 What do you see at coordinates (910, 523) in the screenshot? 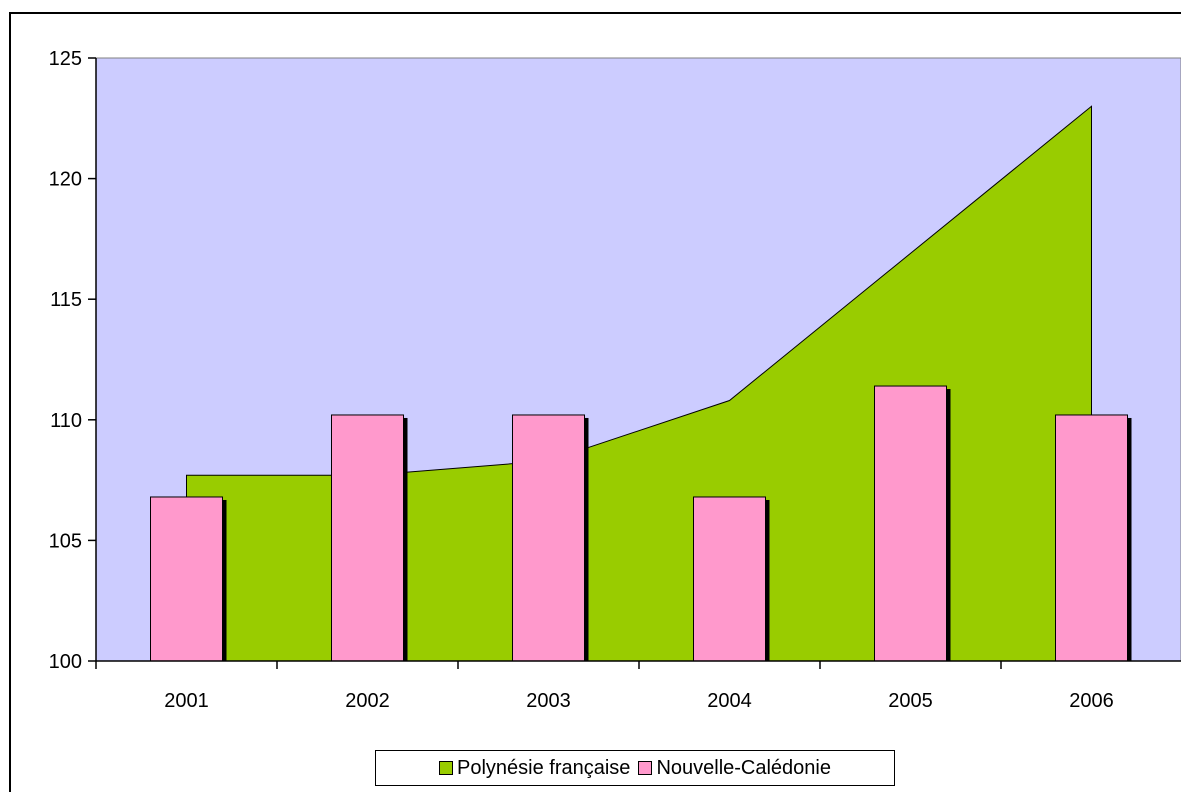
I see `bar-nouvelle-caledonie-2005` at bounding box center [910, 523].